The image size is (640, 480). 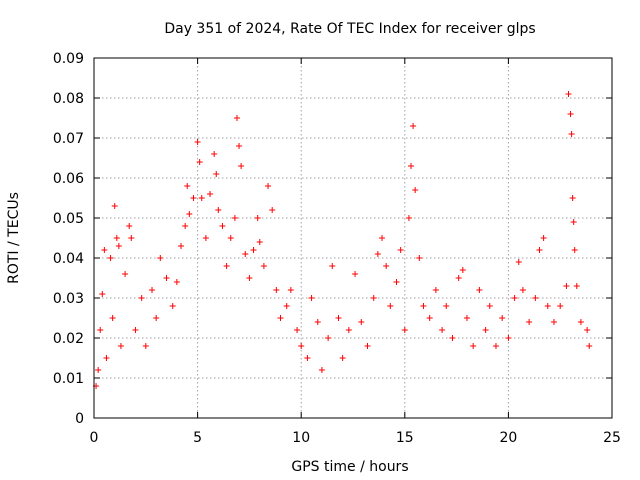 What do you see at coordinates (68, 259) in the screenshot?
I see `y-tick-label: 0.04` at bounding box center [68, 259].